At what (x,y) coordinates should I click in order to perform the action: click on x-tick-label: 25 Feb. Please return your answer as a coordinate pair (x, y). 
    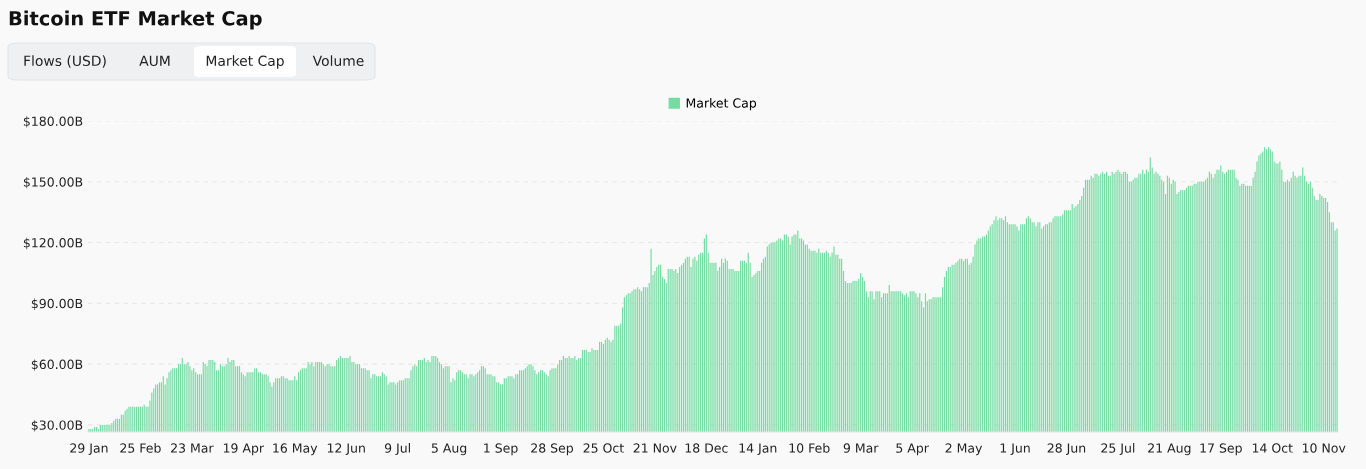
    Looking at the image, I should click on (140, 448).